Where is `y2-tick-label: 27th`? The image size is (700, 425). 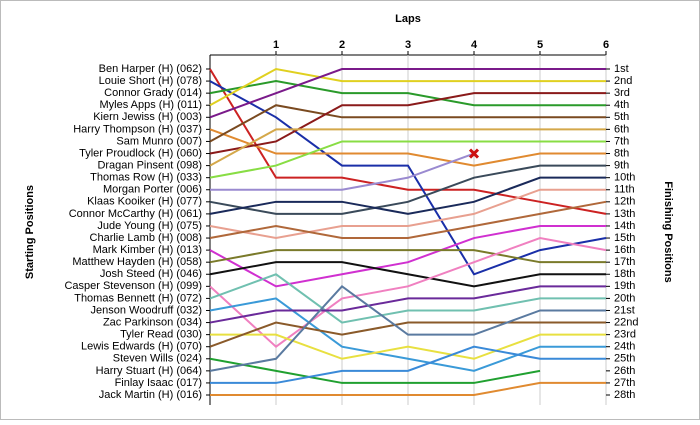 y2-tick-label: 27th is located at coordinates (624, 383).